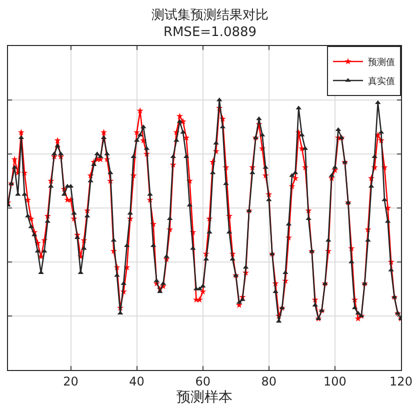 The height and width of the screenshot is (420, 420). What do you see at coordinates (204, 398) in the screenshot?
I see `x-axis-title: 预测样本` at bounding box center [204, 398].